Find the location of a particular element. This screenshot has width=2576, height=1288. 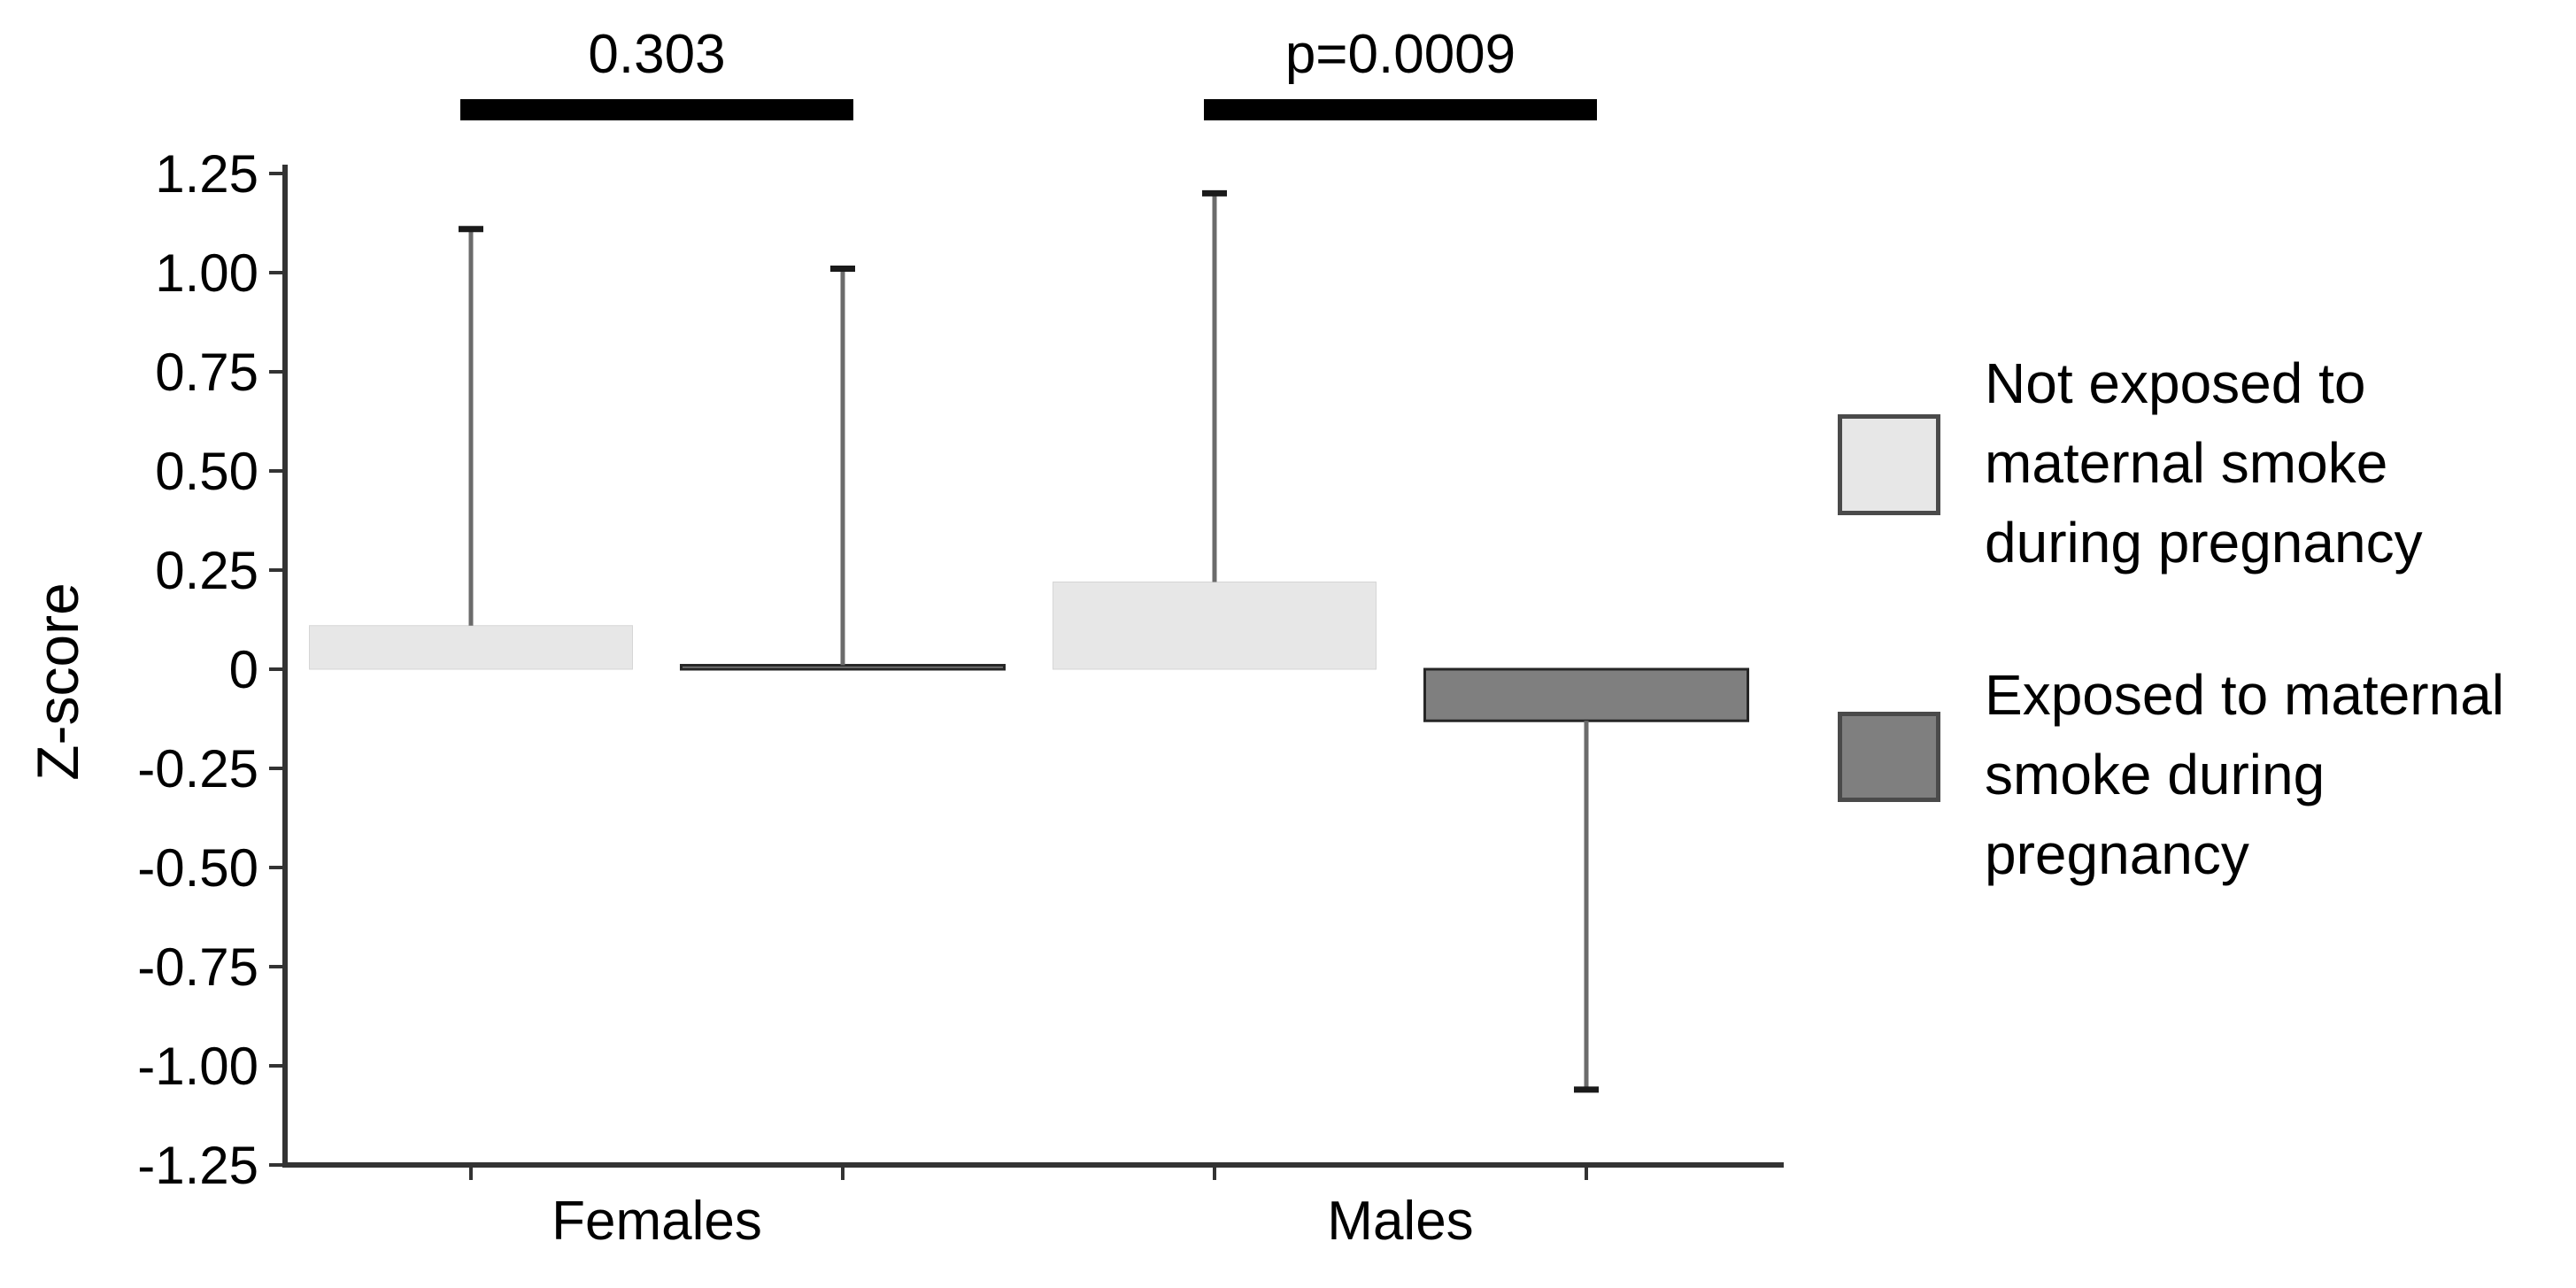

y-tick-label: -0.75 is located at coordinates (197, 967).